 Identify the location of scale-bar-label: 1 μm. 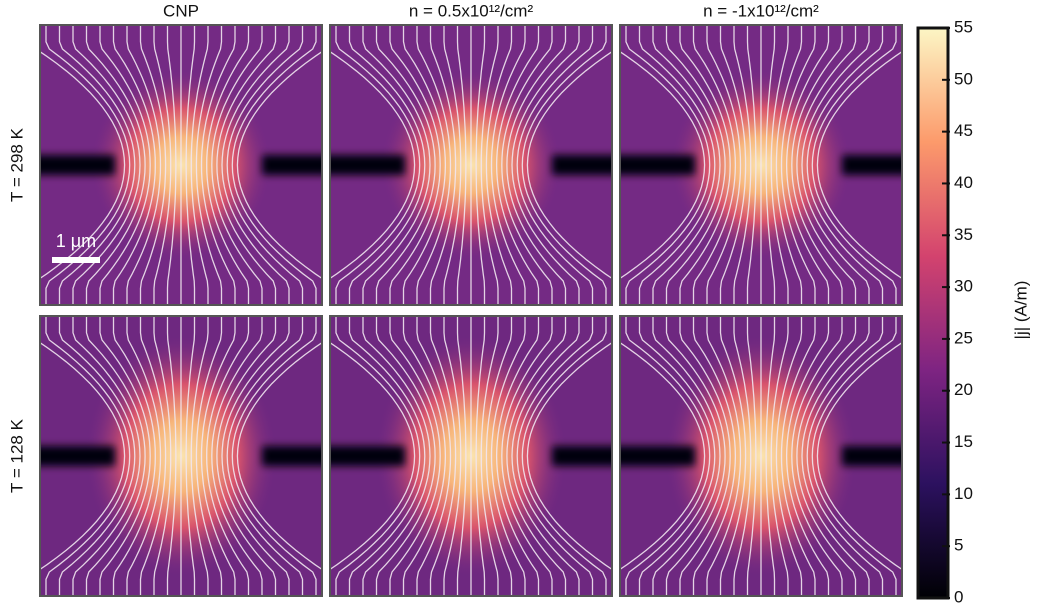
(76, 241).